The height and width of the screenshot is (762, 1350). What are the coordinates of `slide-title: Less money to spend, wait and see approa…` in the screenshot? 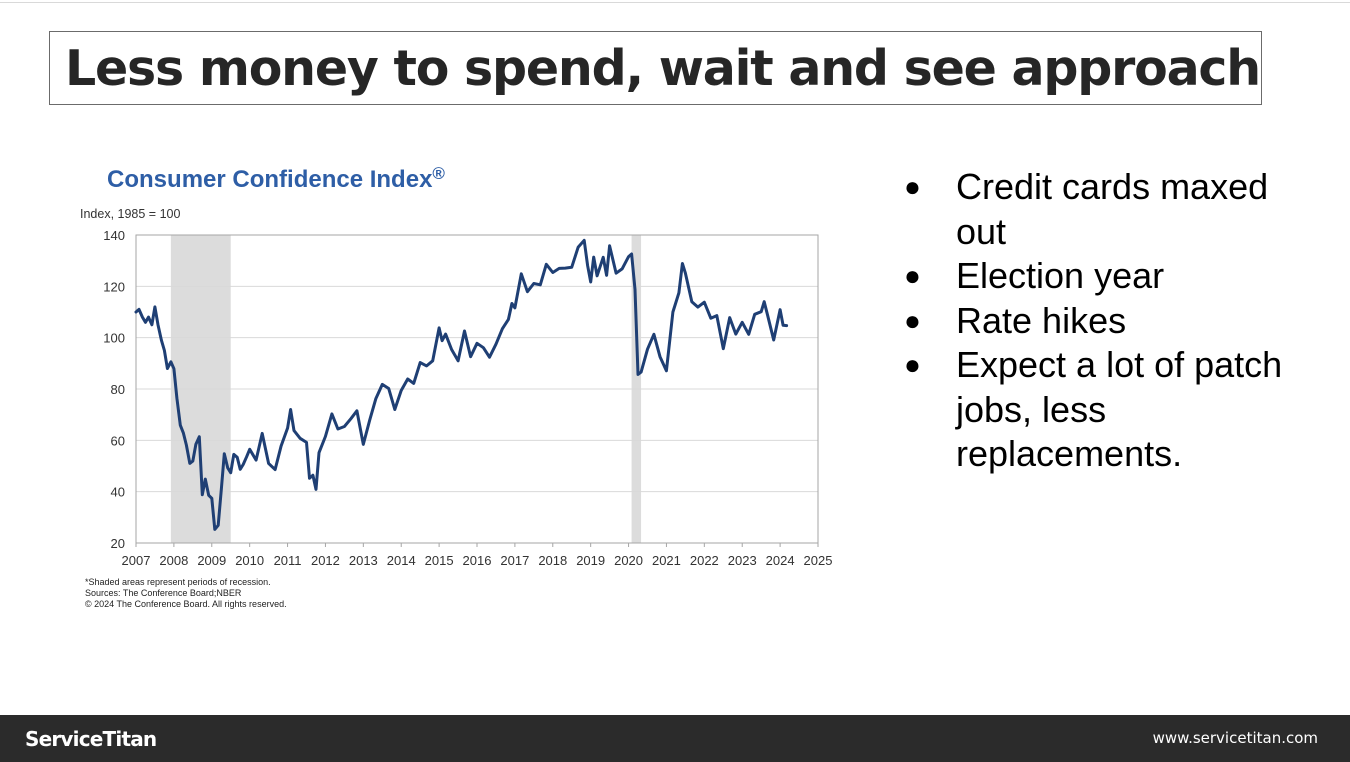 It's located at (663, 68).